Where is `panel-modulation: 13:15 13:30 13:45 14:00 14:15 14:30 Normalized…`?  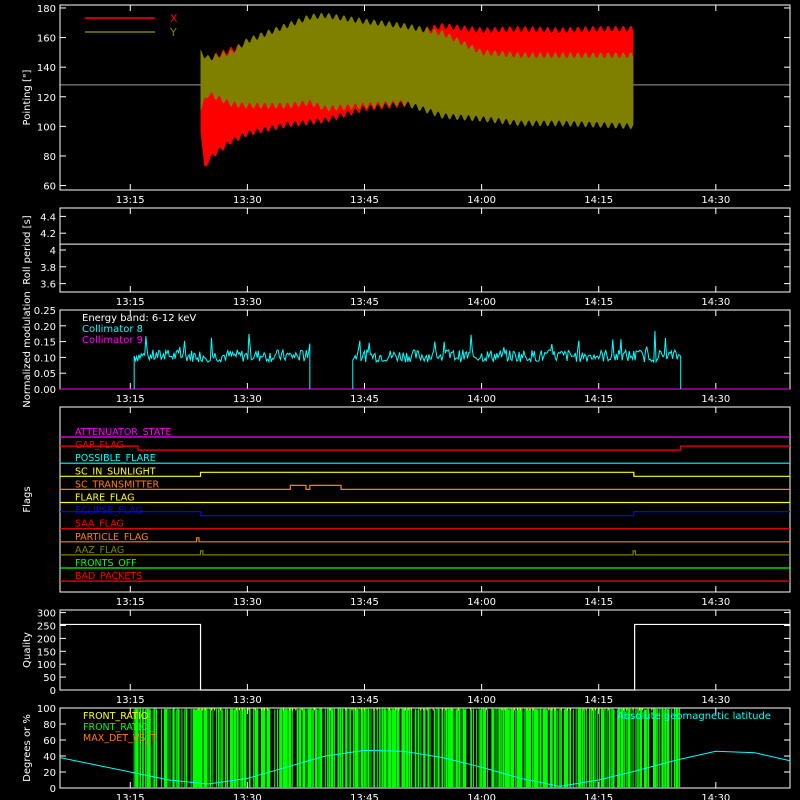 panel-modulation: 13:15 13:30 13:45 14:00 14:15 14:30 Normalized… is located at coordinates (406, 349).